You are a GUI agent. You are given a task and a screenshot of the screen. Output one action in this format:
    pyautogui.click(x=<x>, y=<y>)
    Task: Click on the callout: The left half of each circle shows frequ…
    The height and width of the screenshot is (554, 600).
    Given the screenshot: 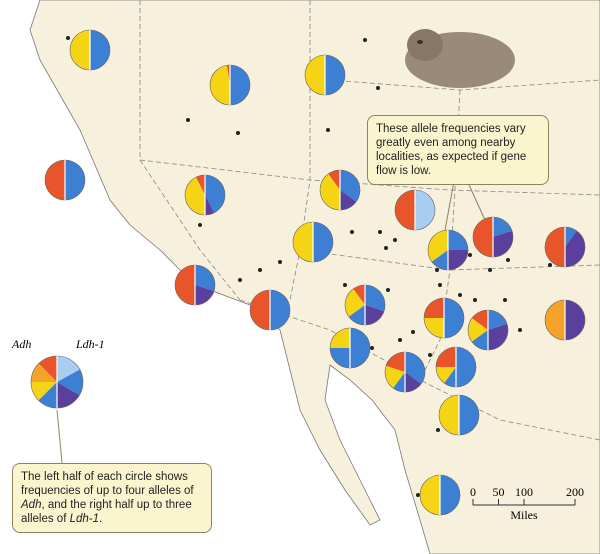 What is the action you would take?
    pyautogui.click(x=112, y=498)
    